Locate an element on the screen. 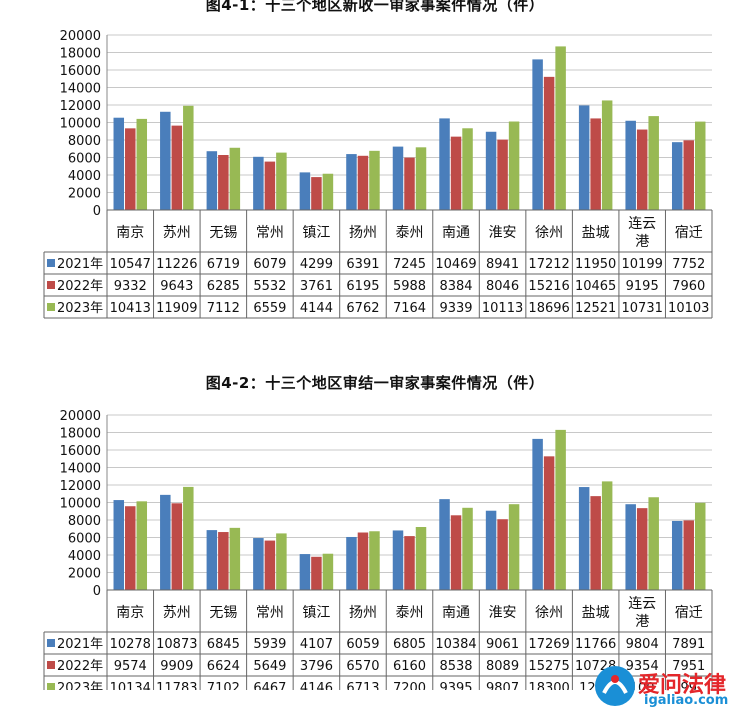  data-label: 7245 is located at coordinates (409, 264).